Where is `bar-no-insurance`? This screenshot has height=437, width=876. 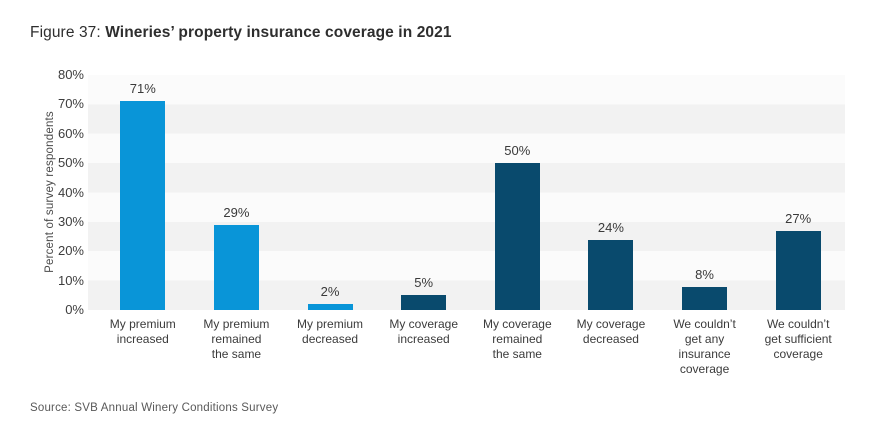
bar-no-insurance is located at coordinates (705, 298).